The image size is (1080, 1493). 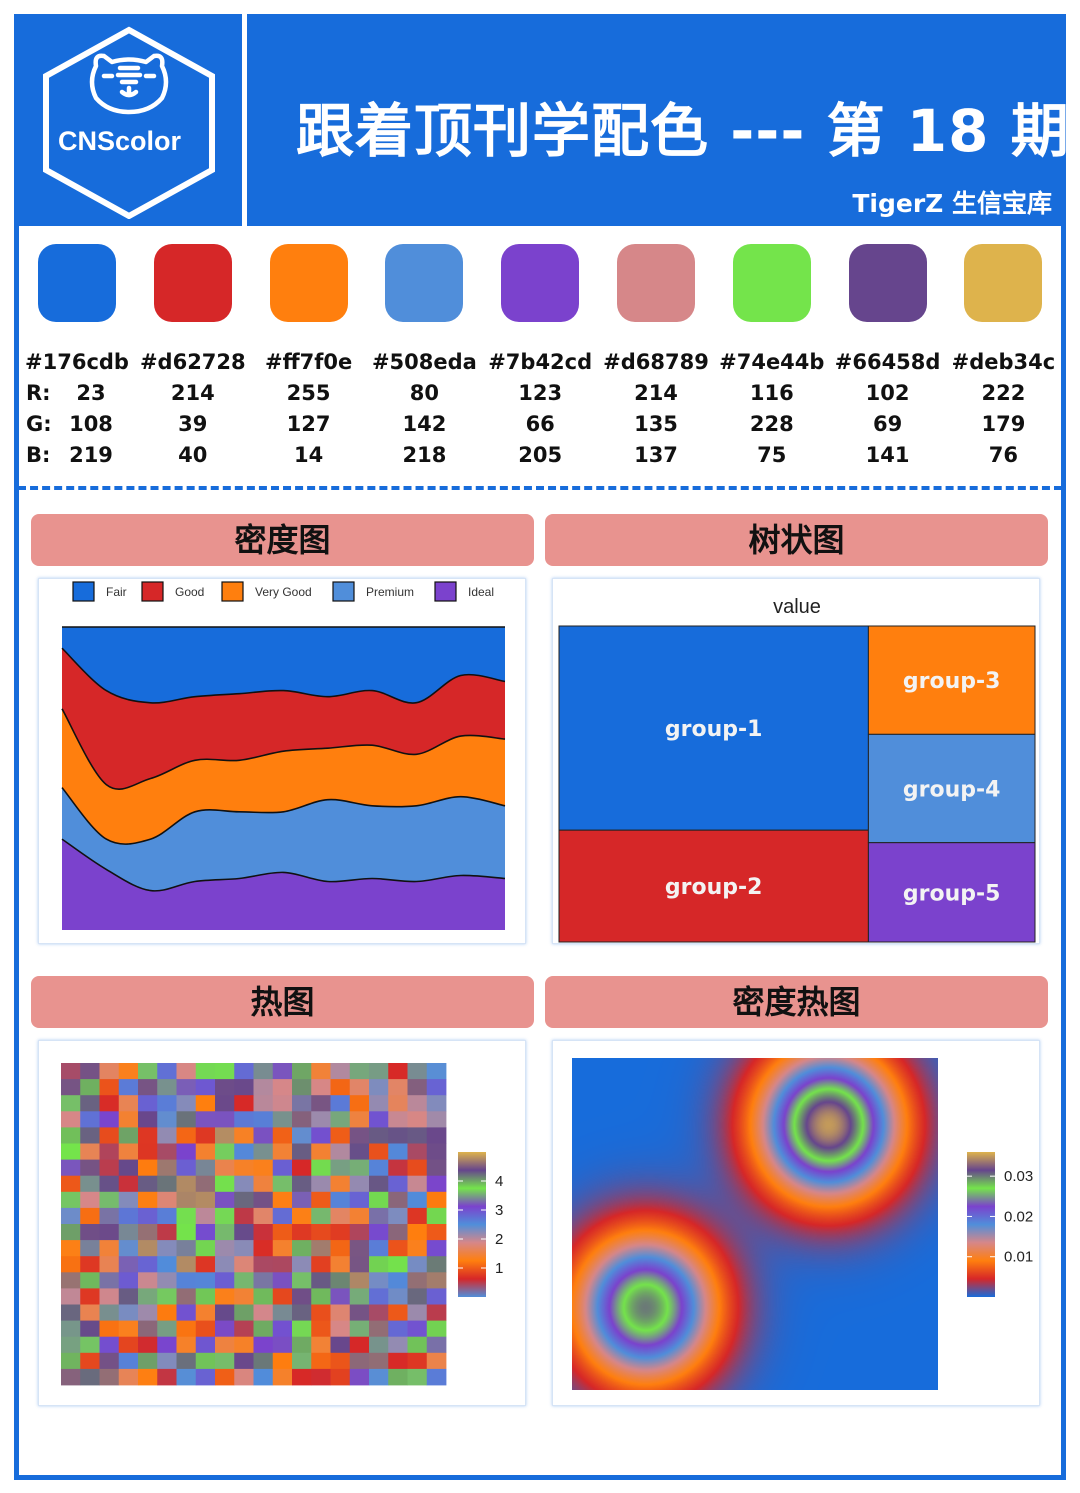 What do you see at coordinates (308, 455) in the screenshot?
I see `color-b-value: 14` at bounding box center [308, 455].